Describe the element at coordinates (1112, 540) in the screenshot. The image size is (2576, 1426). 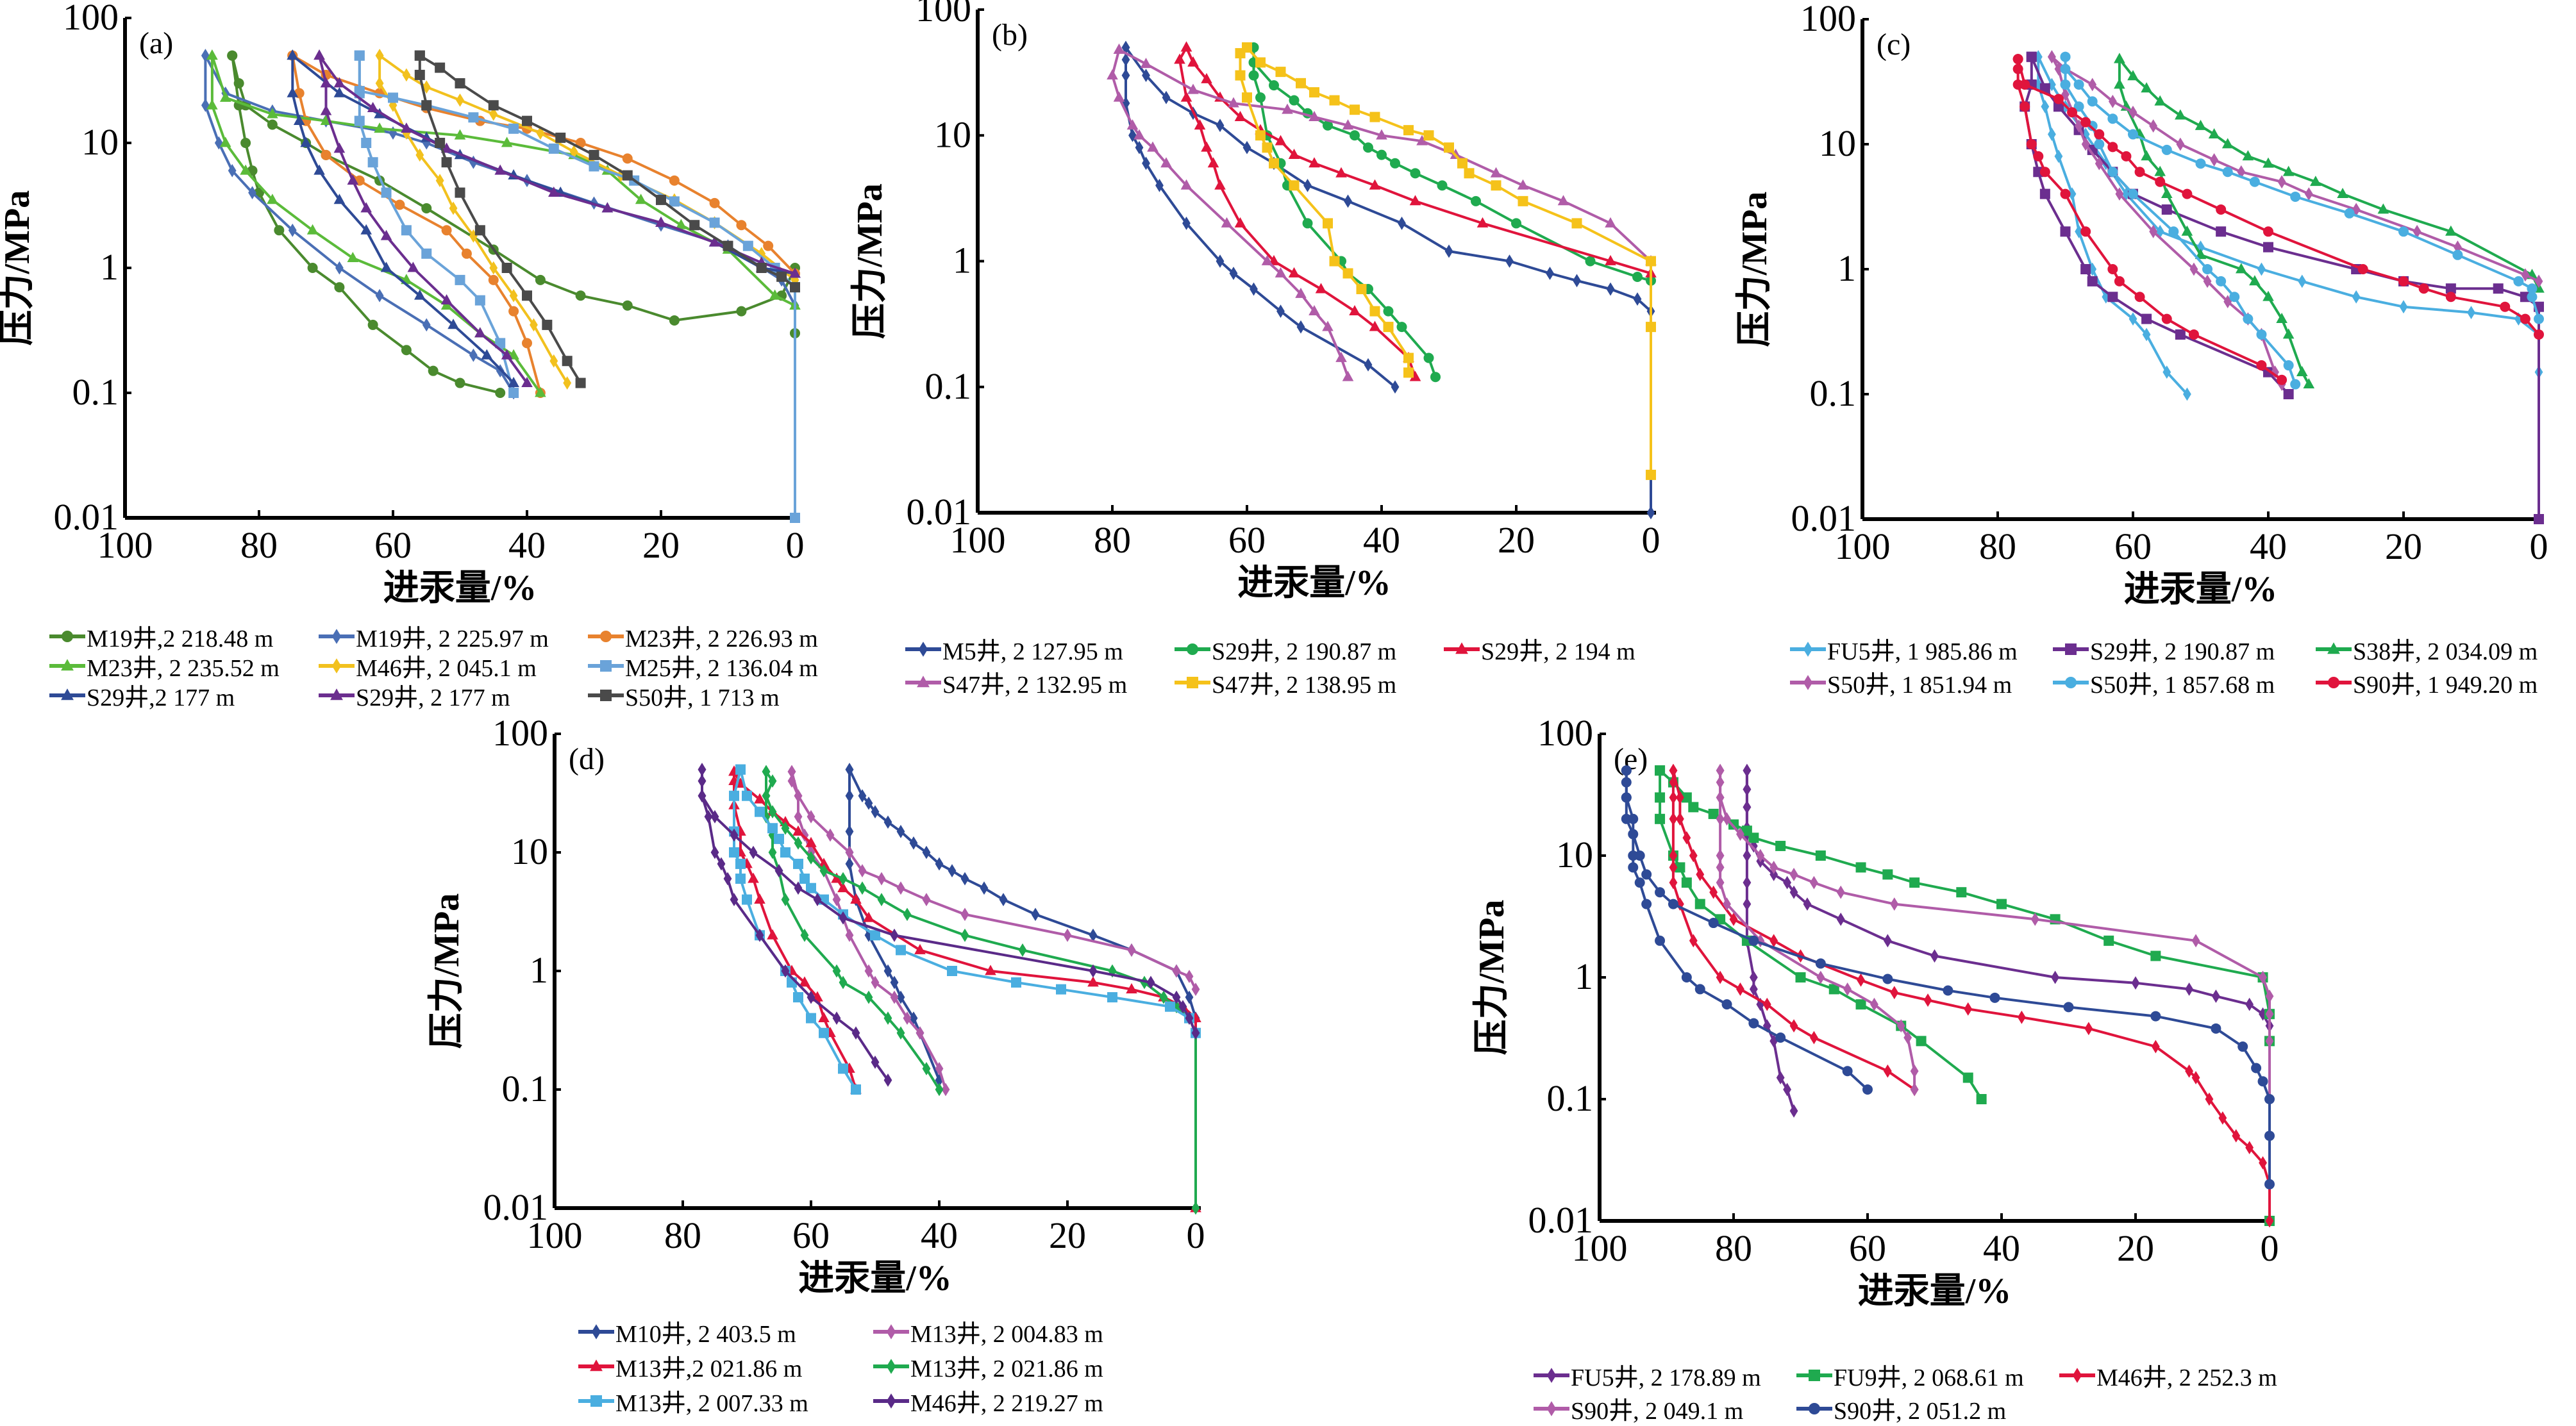
I see `x-tick-label: 80` at that location.